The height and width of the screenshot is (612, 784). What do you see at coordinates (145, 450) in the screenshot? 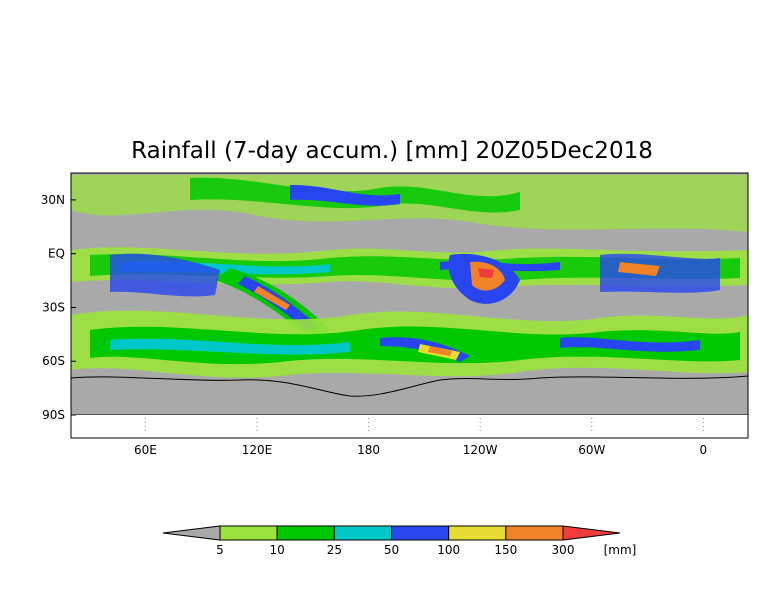
I see `x-tick-label: 60E` at bounding box center [145, 450].